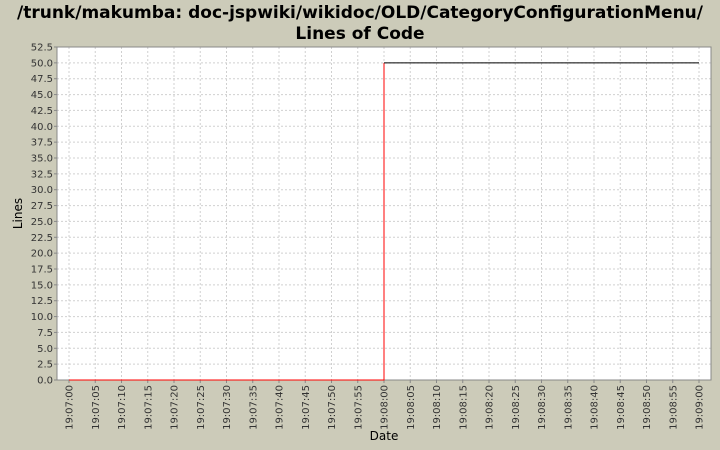 Image resolution: width=720 pixels, height=450 pixels. What do you see at coordinates (358, 407) in the screenshot?
I see `x-tick-label: 19:07:55` at bounding box center [358, 407].